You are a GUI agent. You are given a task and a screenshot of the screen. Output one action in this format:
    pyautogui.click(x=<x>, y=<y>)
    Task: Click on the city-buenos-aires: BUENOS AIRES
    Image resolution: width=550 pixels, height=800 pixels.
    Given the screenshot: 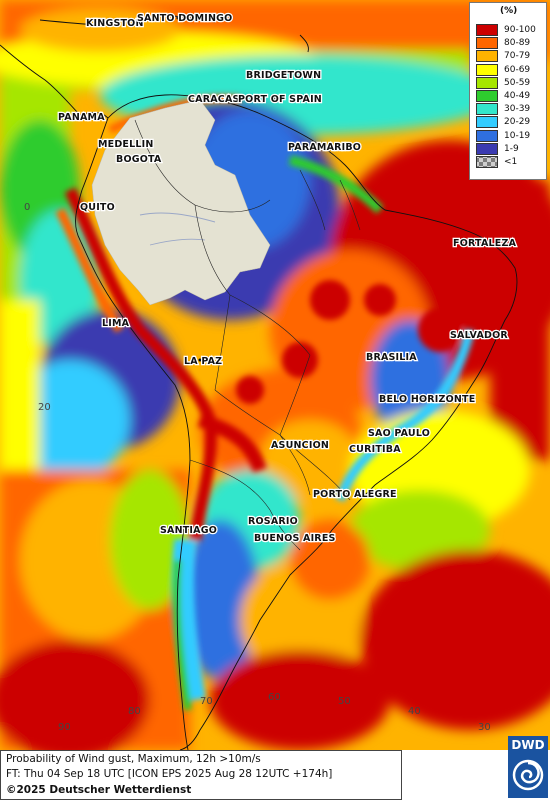 What is the action you would take?
    pyautogui.click(x=295, y=538)
    